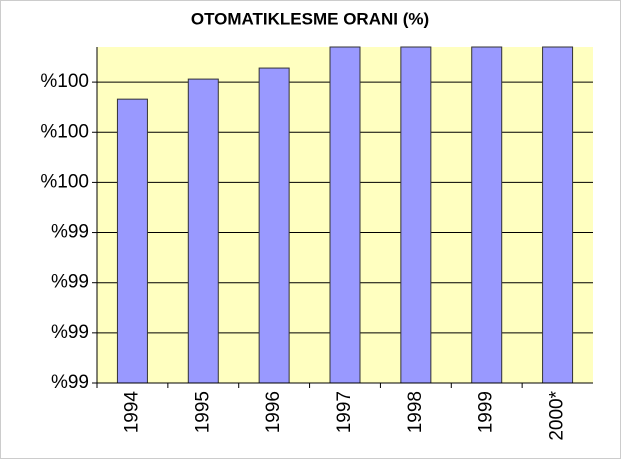 The height and width of the screenshot is (459, 621). I want to click on chart-title: OTOMATIKLESME ORANI (%), so click(310, 18).